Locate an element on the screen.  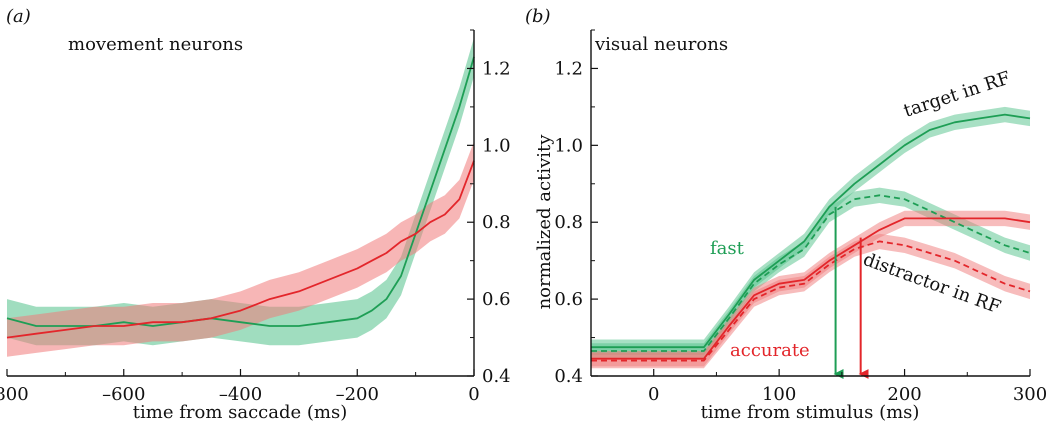
panel-a-x-tick-label: –800 is located at coordinates (14, 394).